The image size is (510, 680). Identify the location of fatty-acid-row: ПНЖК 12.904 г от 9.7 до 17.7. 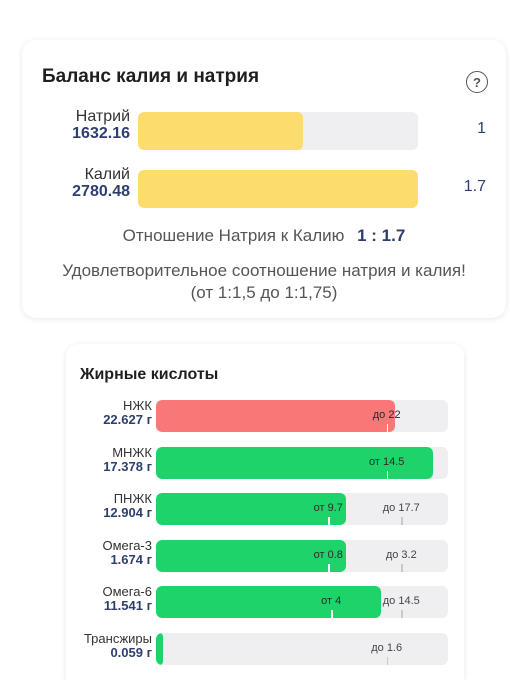
(265, 509).